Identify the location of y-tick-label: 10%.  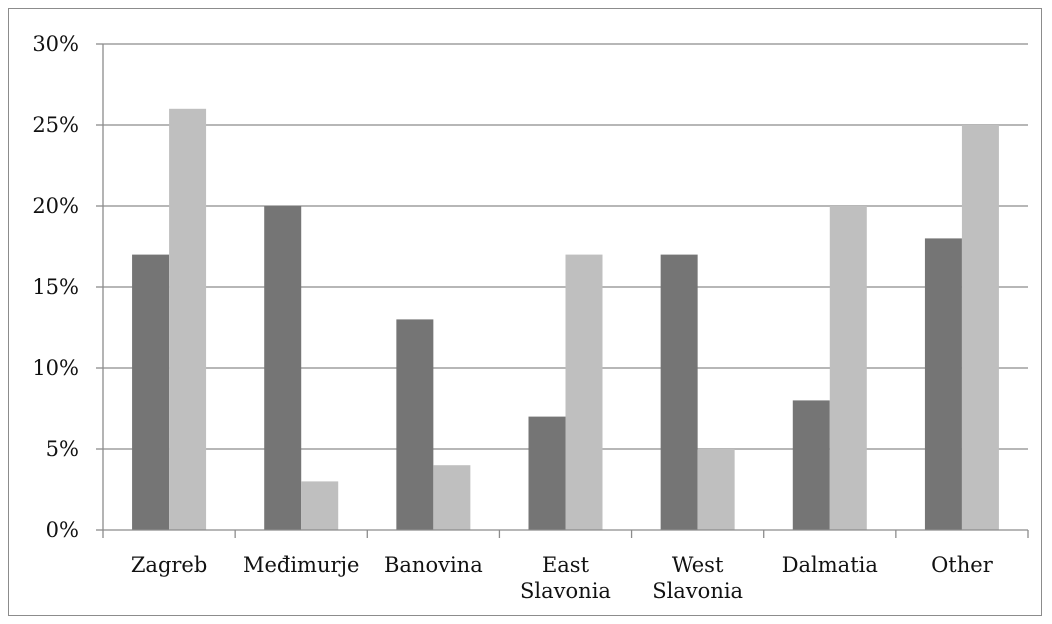
(55, 368).